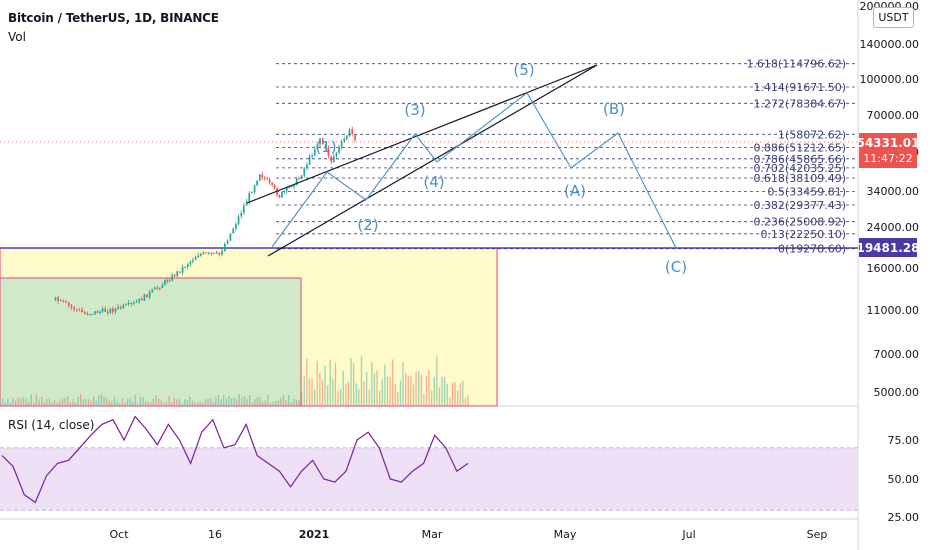  What do you see at coordinates (688, 534) in the screenshot?
I see `time-tick-label: Jul` at bounding box center [688, 534].